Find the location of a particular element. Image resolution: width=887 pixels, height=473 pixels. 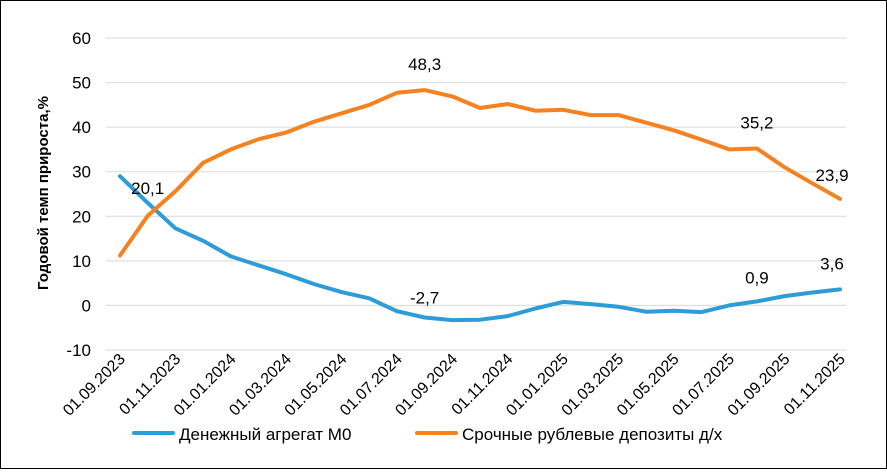

y-tick-label-0: -10 is located at coordinates (78, 350).